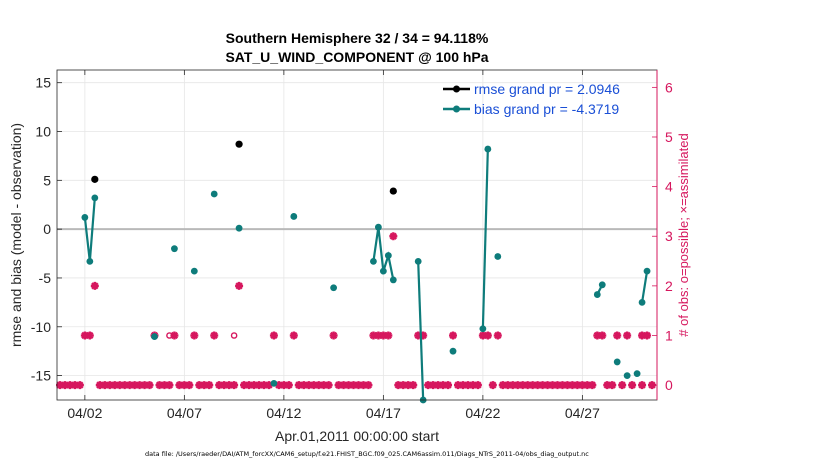  What do you see at coordinates (669, 335) in the screenshot?
I see `y-right-tick-label: 1` at bounding box center [669, 335].